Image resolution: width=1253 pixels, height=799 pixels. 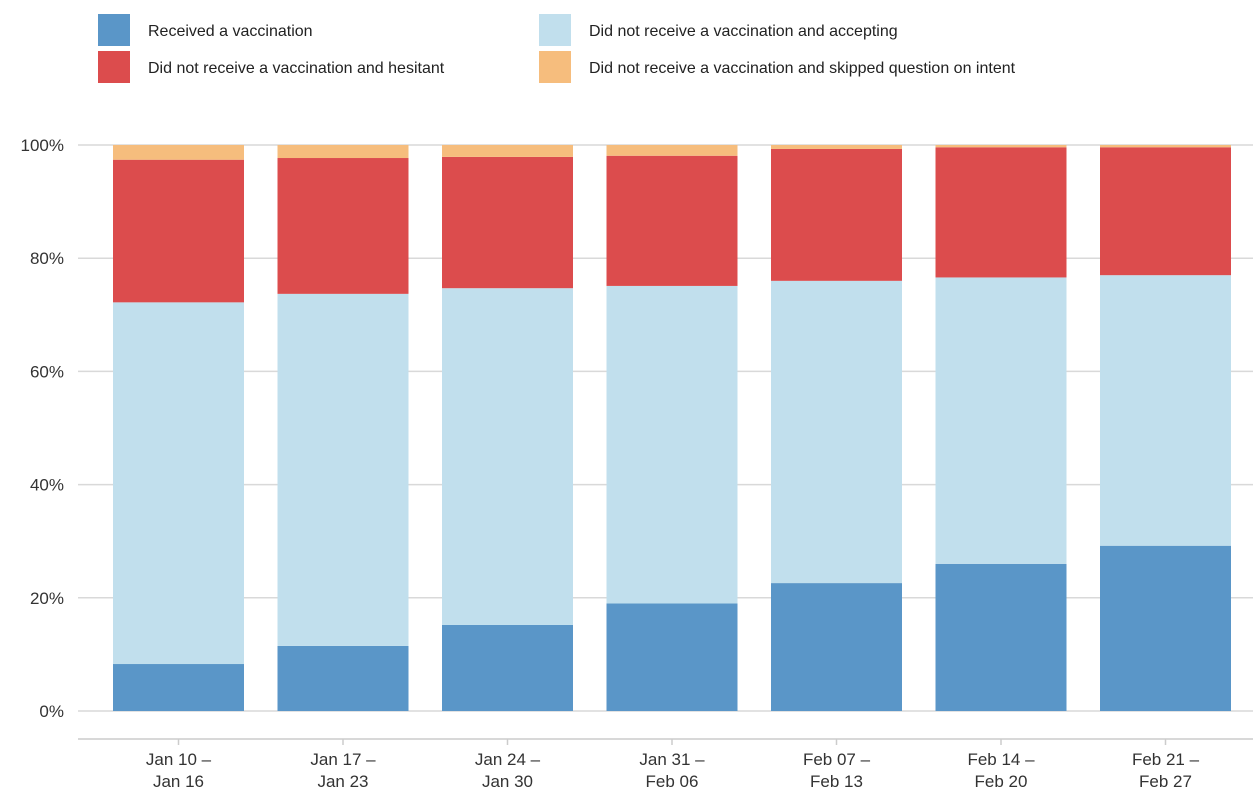 I want to click on x-tick-label: Feb 20, so click(x=1001, y=781).